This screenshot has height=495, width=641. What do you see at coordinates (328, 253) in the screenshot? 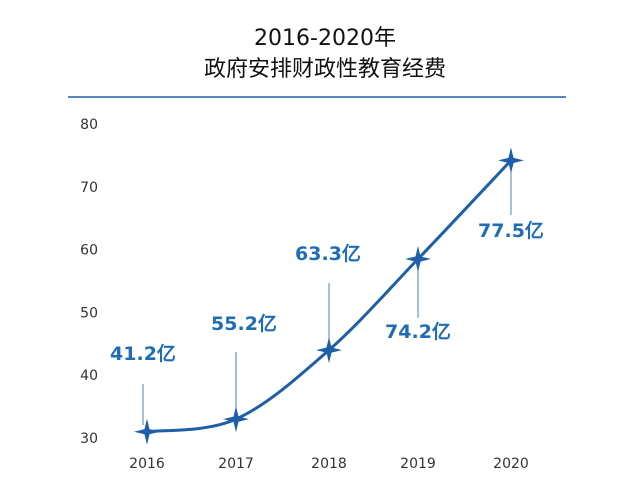
I see `data-label: 63.3亿` at bounding box center [328, 253].